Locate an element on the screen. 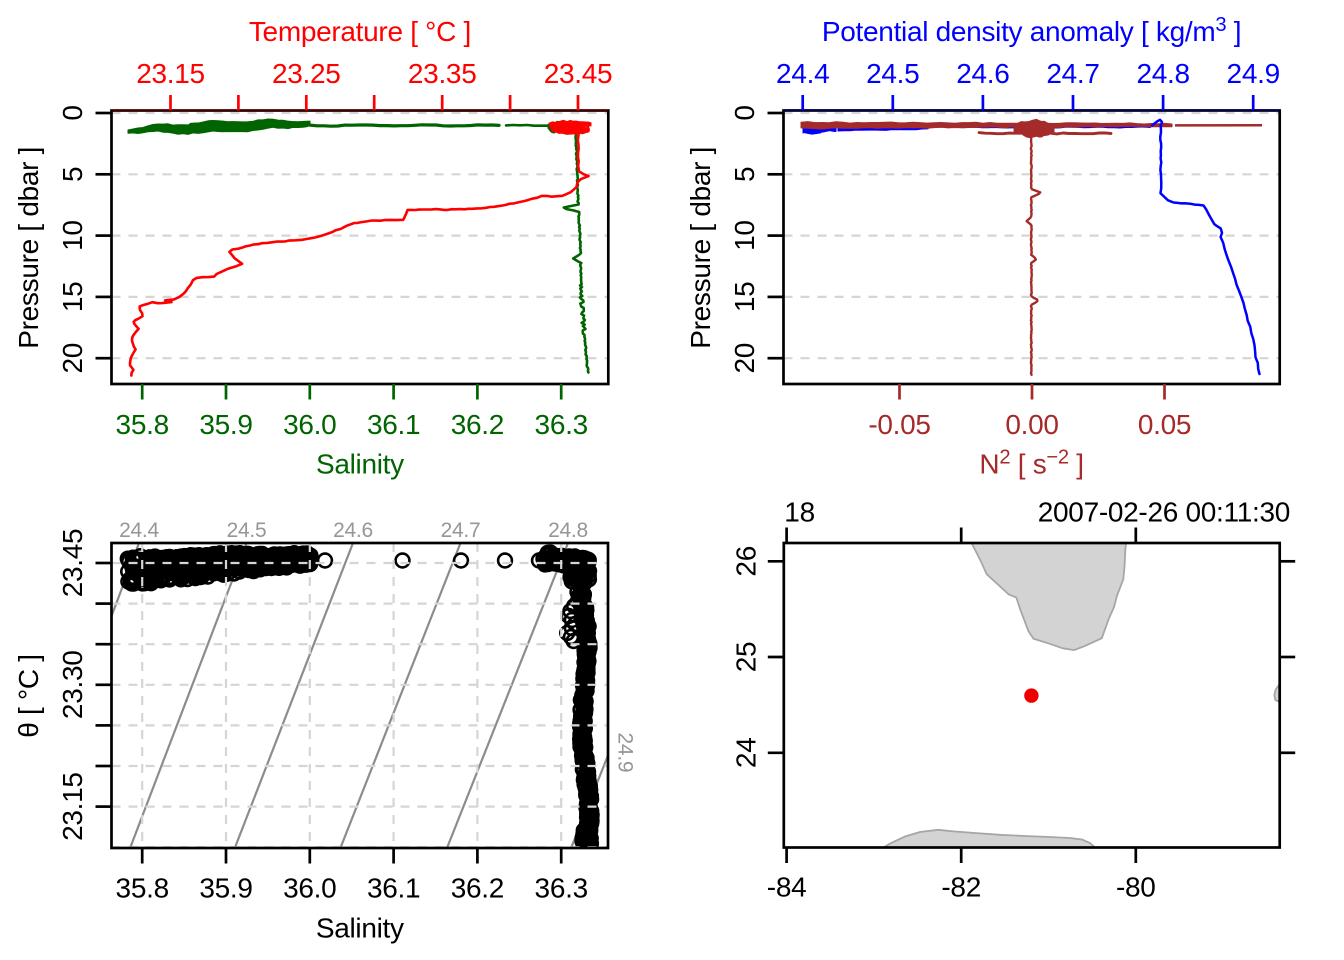 The image size is (1344, 960). svg-text: 26 is located at coordinates (746, 561).